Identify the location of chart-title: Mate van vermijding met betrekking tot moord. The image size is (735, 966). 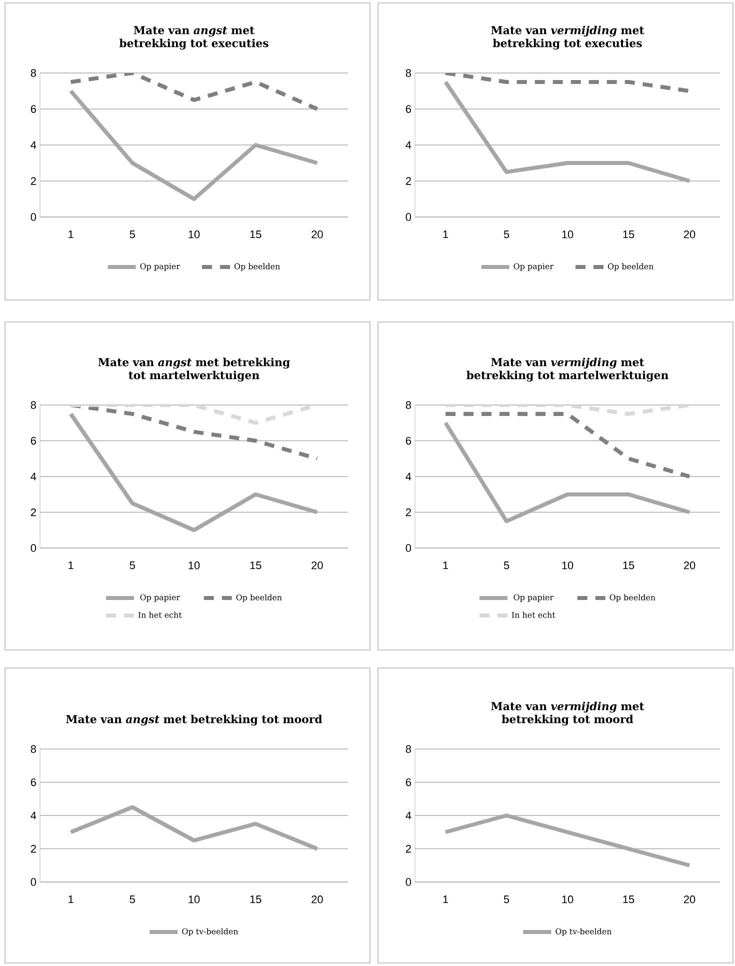
(567, 714).